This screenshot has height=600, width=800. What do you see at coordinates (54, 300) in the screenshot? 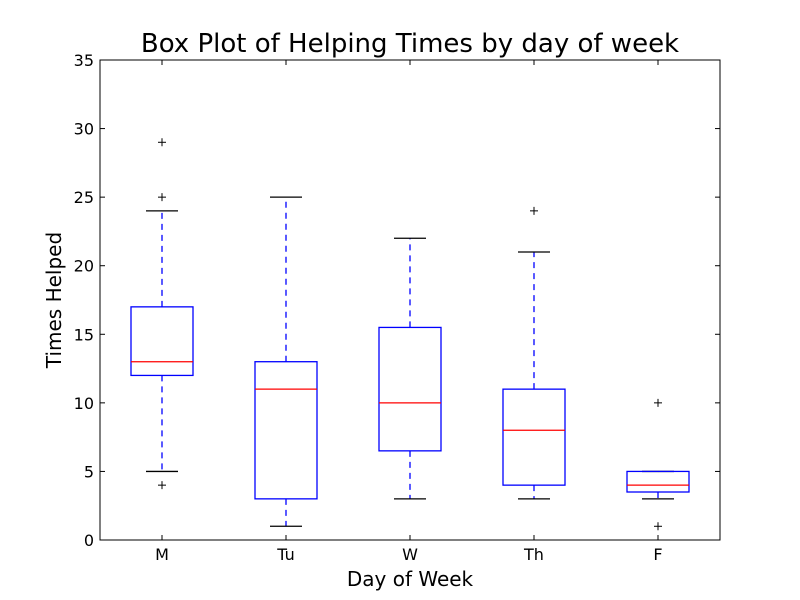
I see `y-axis-label: Times Helped` at bounding box center [54, 300].